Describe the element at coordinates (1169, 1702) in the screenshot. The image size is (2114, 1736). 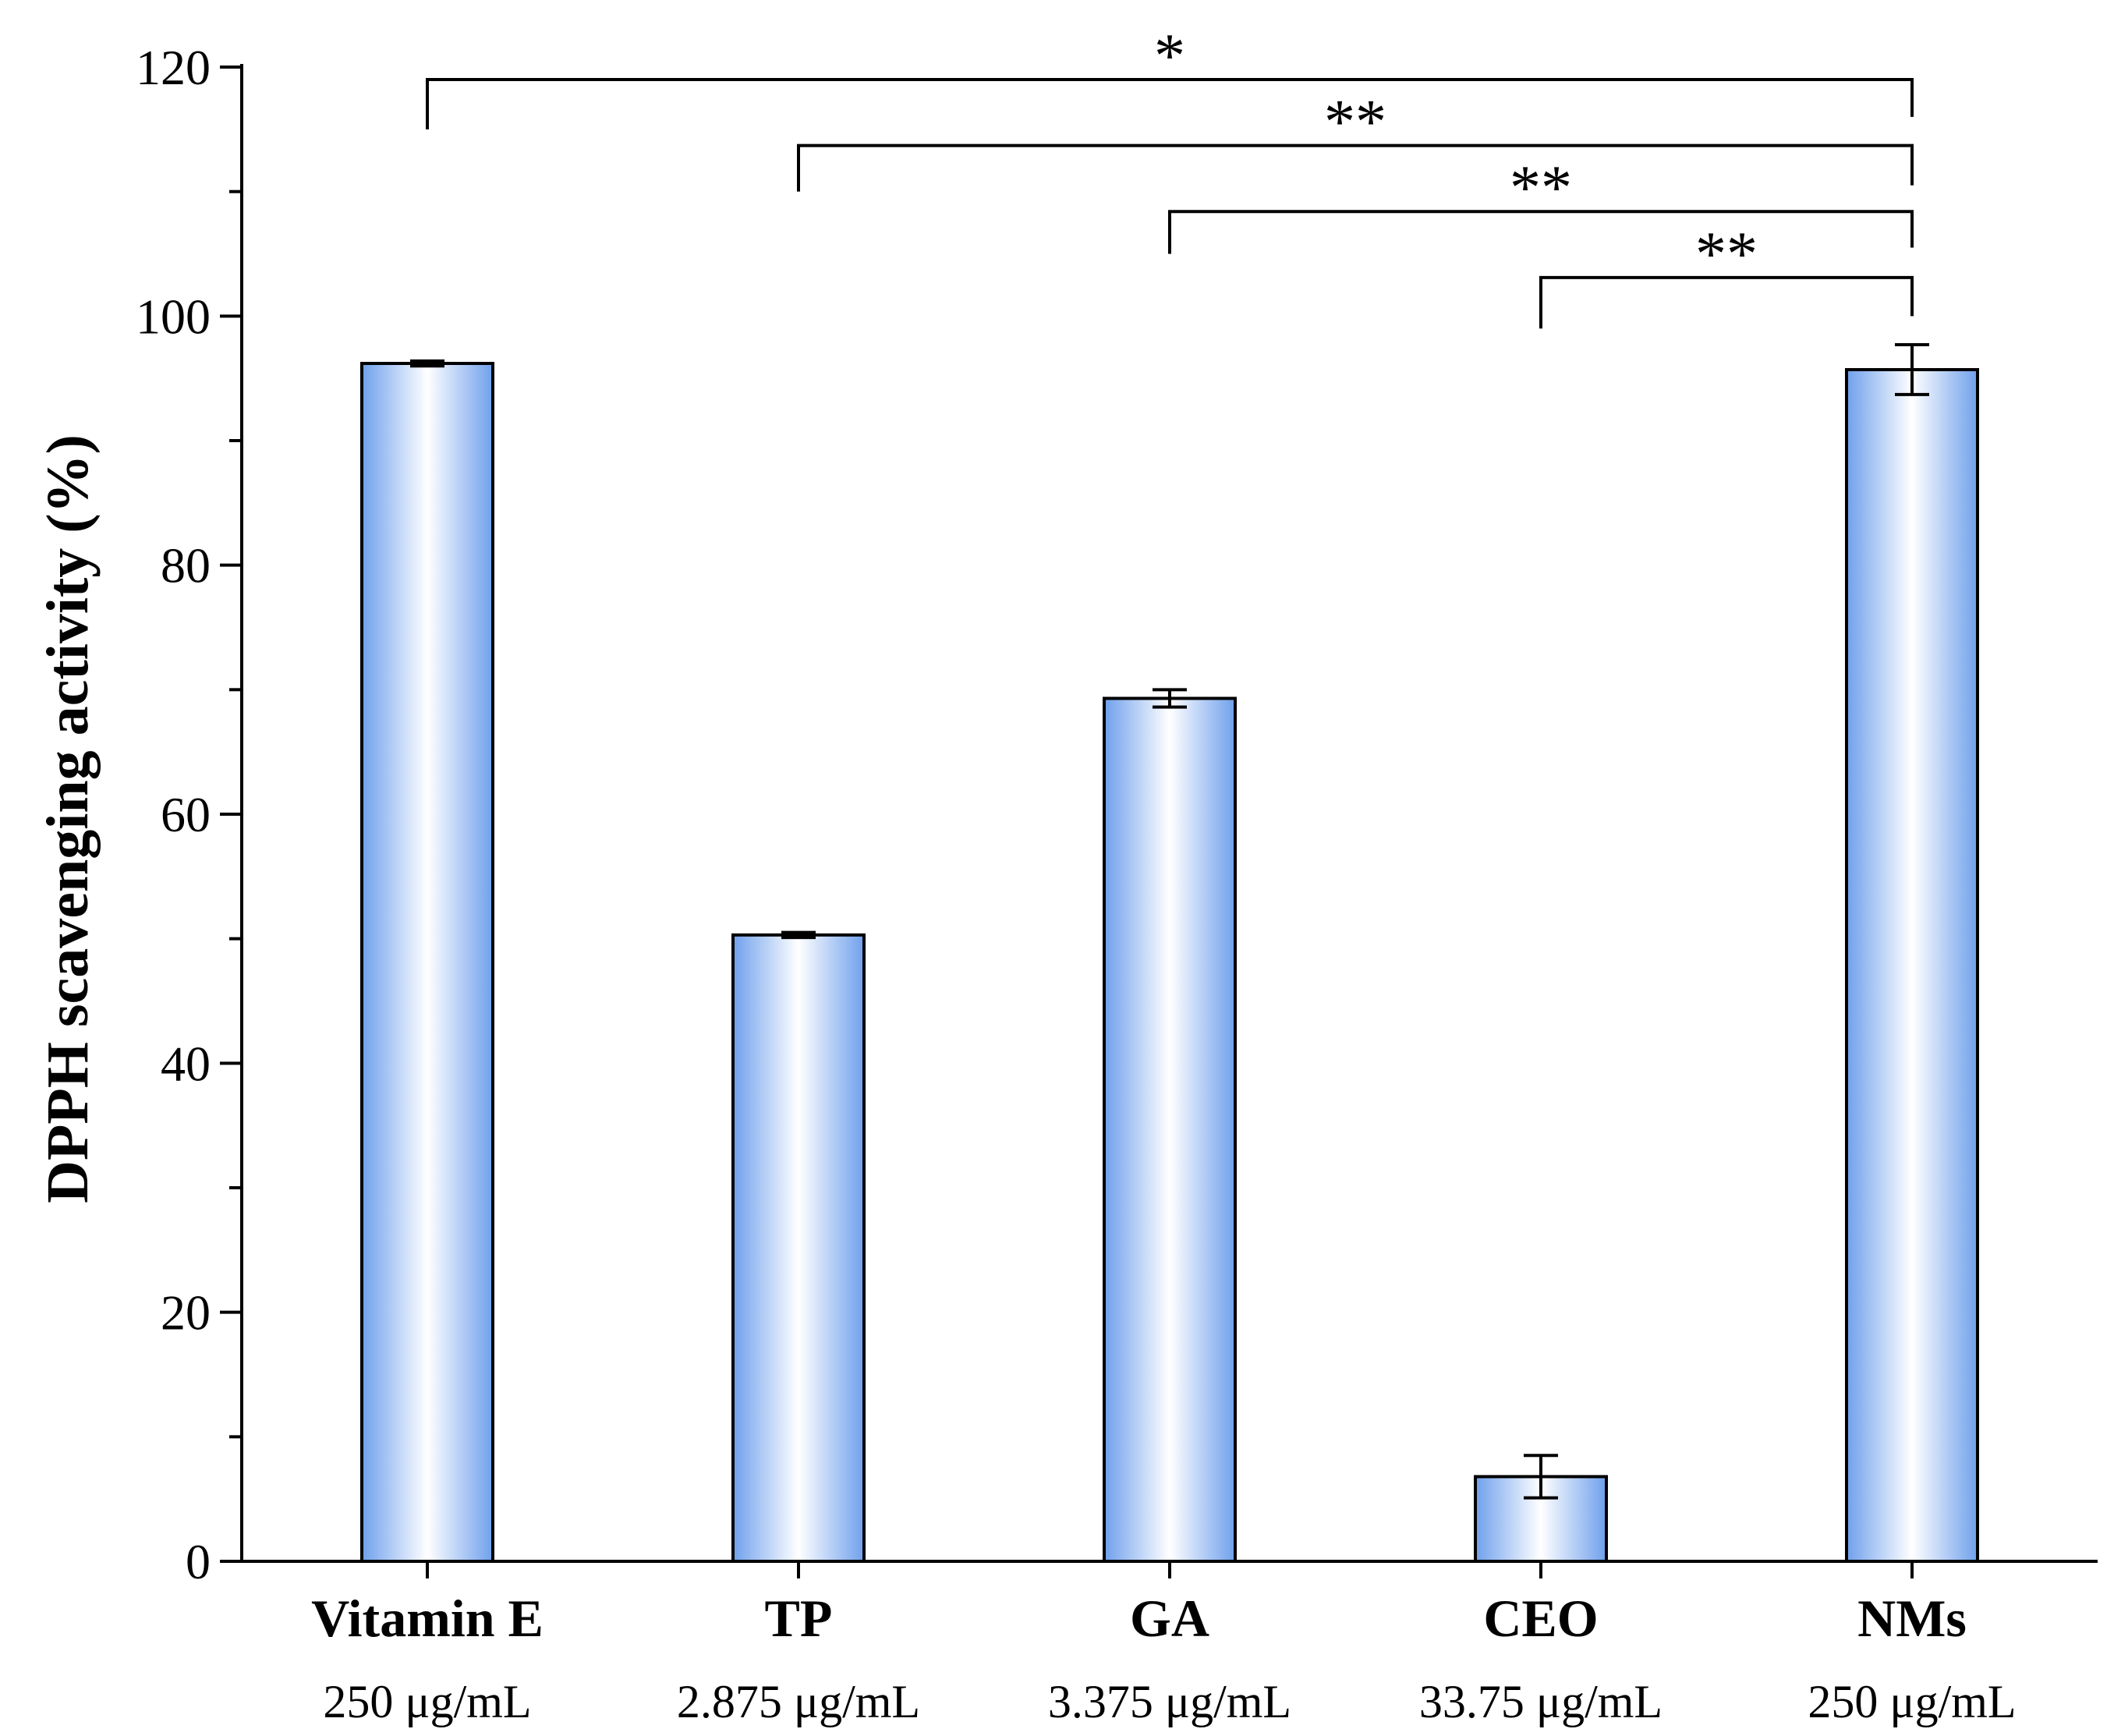
I see `x-concentration-label: 3.375 μg/mL` at that location.